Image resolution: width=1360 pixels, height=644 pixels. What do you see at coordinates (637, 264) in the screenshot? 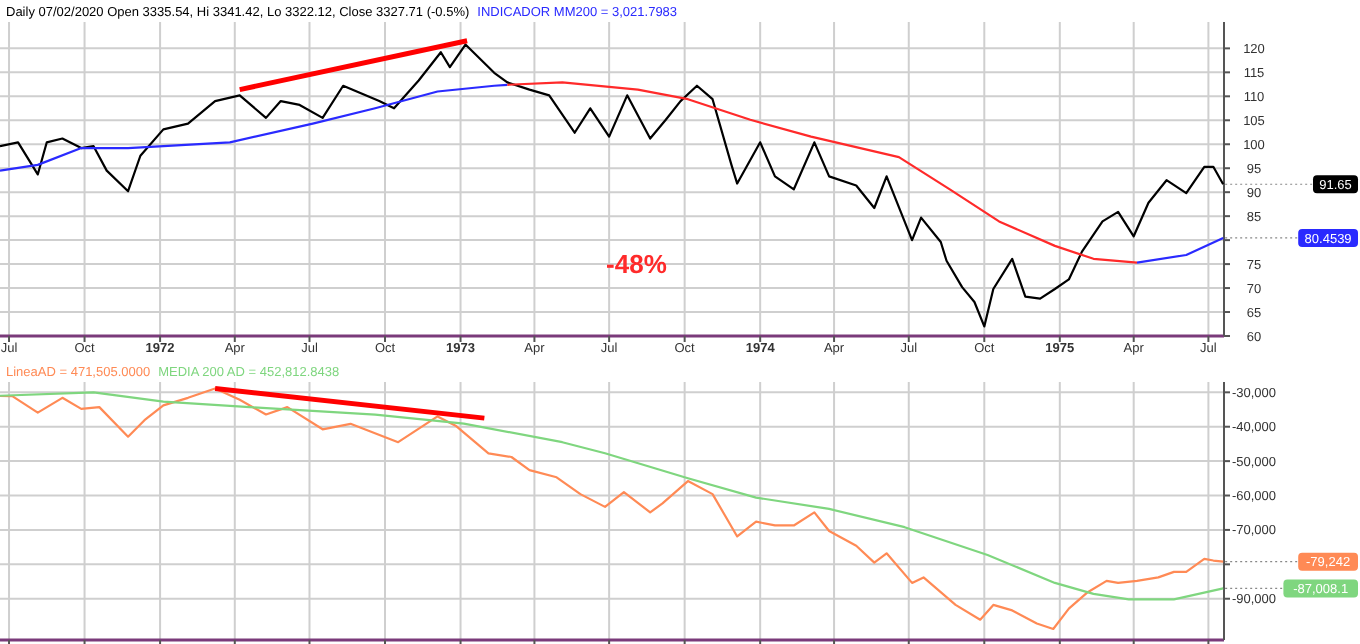
I see `annotation: -48%` at bounding box center [637, 264].